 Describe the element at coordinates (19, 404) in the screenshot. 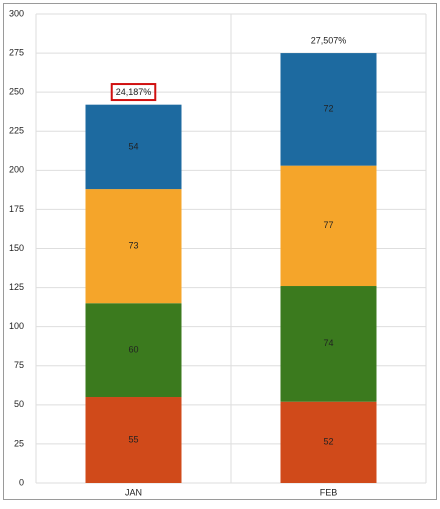

I see `y-tick-label: 50` at that location.